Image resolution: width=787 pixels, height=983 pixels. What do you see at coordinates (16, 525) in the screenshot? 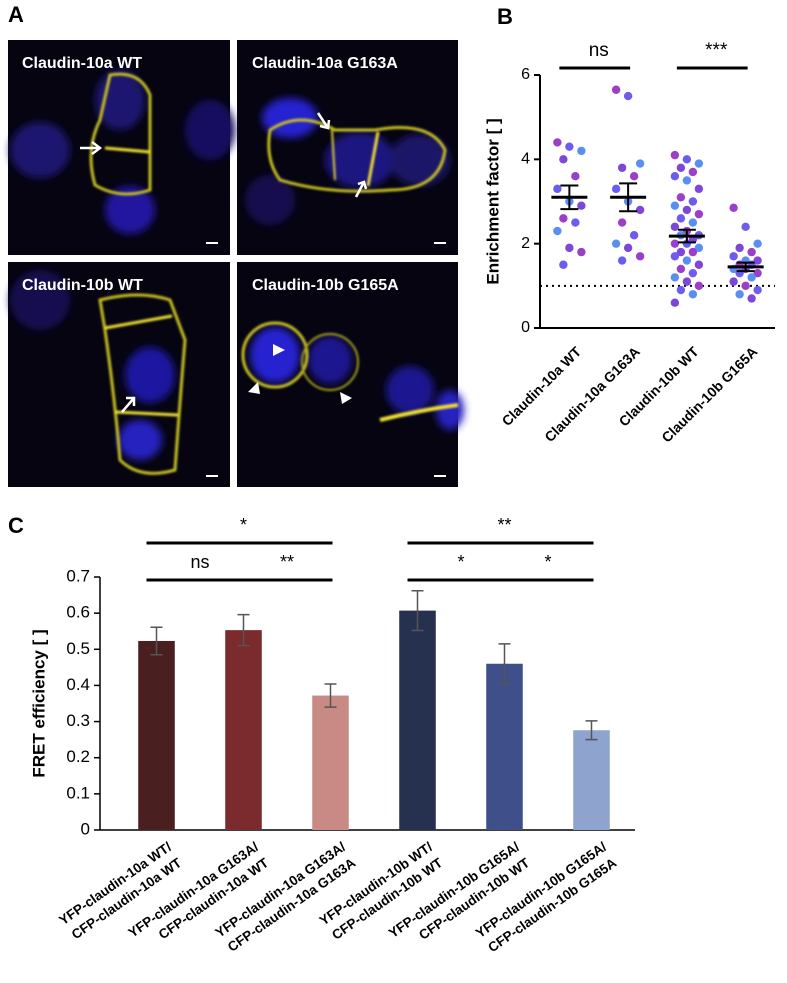
I see `panel-label: C` at bounding box center [16, 525].